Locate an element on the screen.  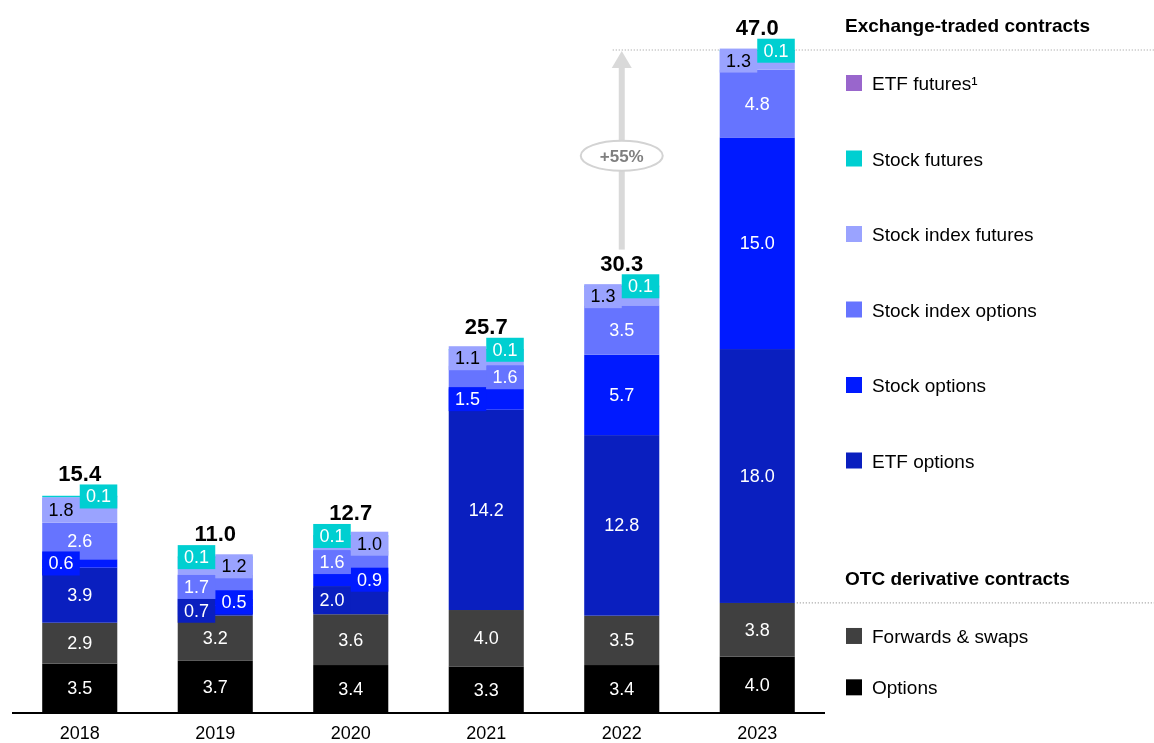
legend-label: Forwards & swaps is located at coordinates (950, 636).